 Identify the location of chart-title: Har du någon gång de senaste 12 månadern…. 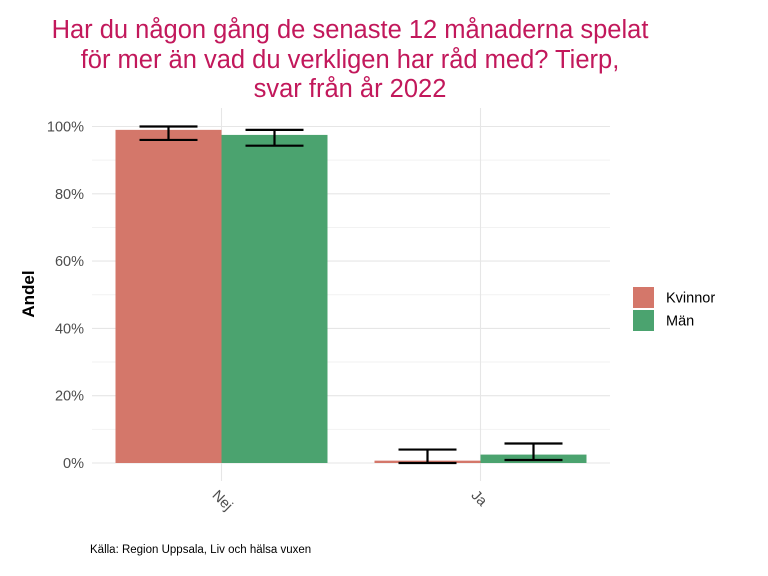
(350, 59).